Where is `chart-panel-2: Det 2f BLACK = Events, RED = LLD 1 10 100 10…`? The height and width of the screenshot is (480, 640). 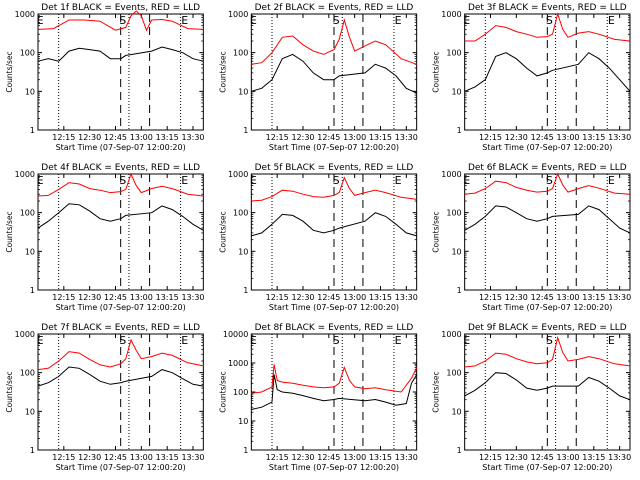 chart-panel-2: Det 2f BLACK = Events, RED = LLD 1 10 100 10… is located at coordinates (318, 77).